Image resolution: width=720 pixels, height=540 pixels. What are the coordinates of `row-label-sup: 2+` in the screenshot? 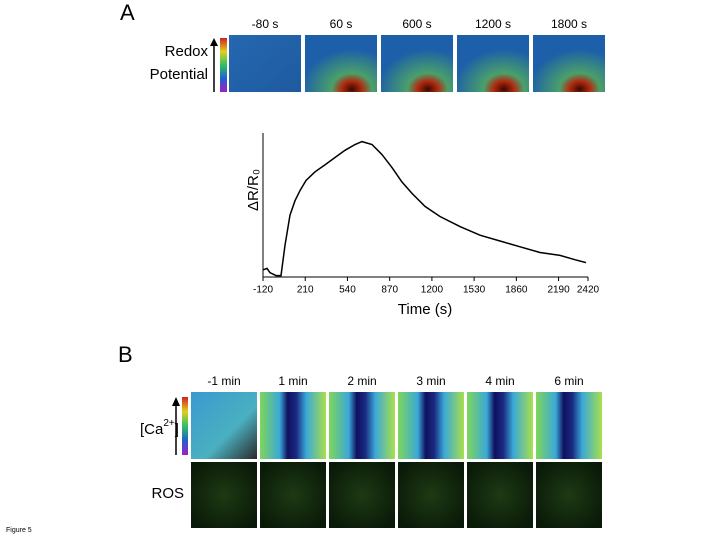 It's located at (169, 423).